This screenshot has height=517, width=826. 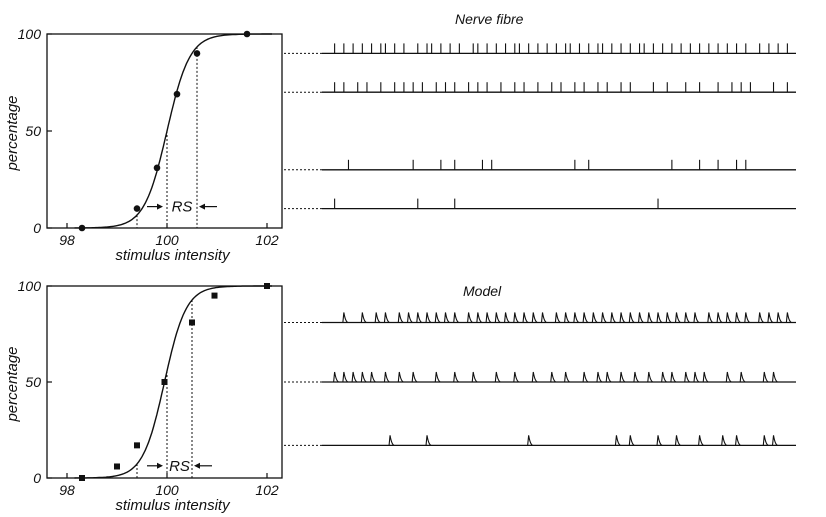 I want to click on rs-arrowhead-right, so click(x=202, y=206).